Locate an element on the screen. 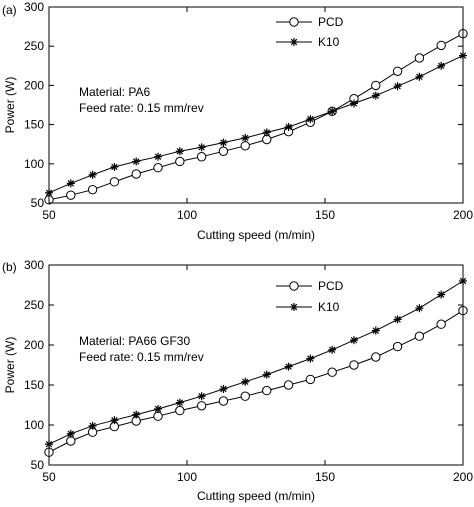 The image size is (474, 507). panel-label: (b) is located at coordinates (9, 267).